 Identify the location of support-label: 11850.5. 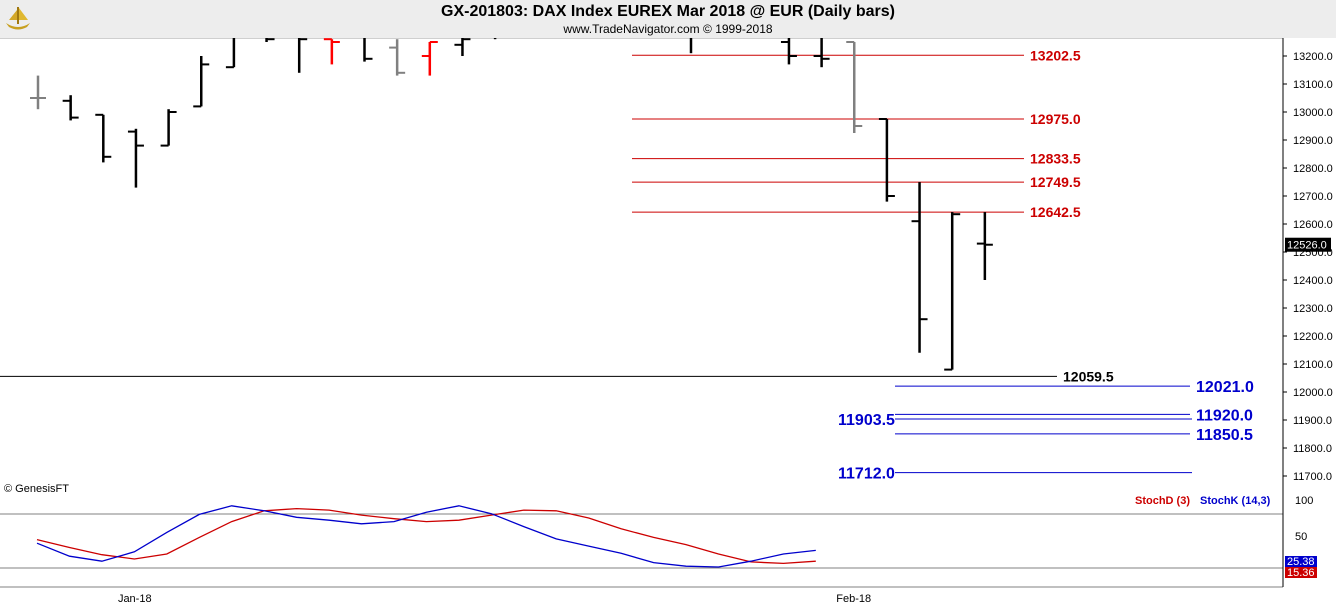
(1224, 435).